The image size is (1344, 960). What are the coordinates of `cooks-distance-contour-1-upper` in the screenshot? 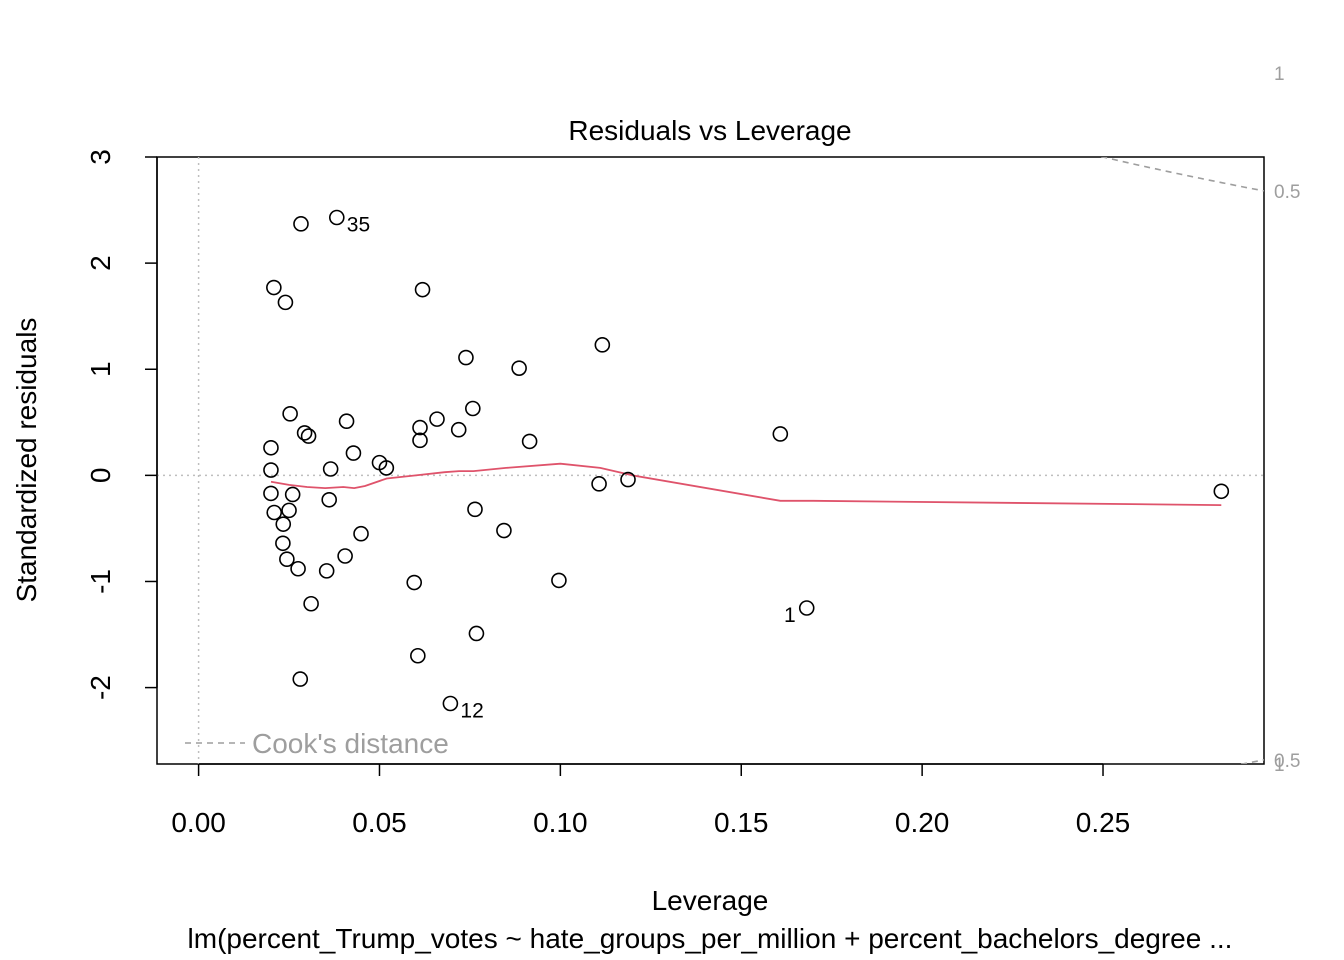 It's located at (733, 36).